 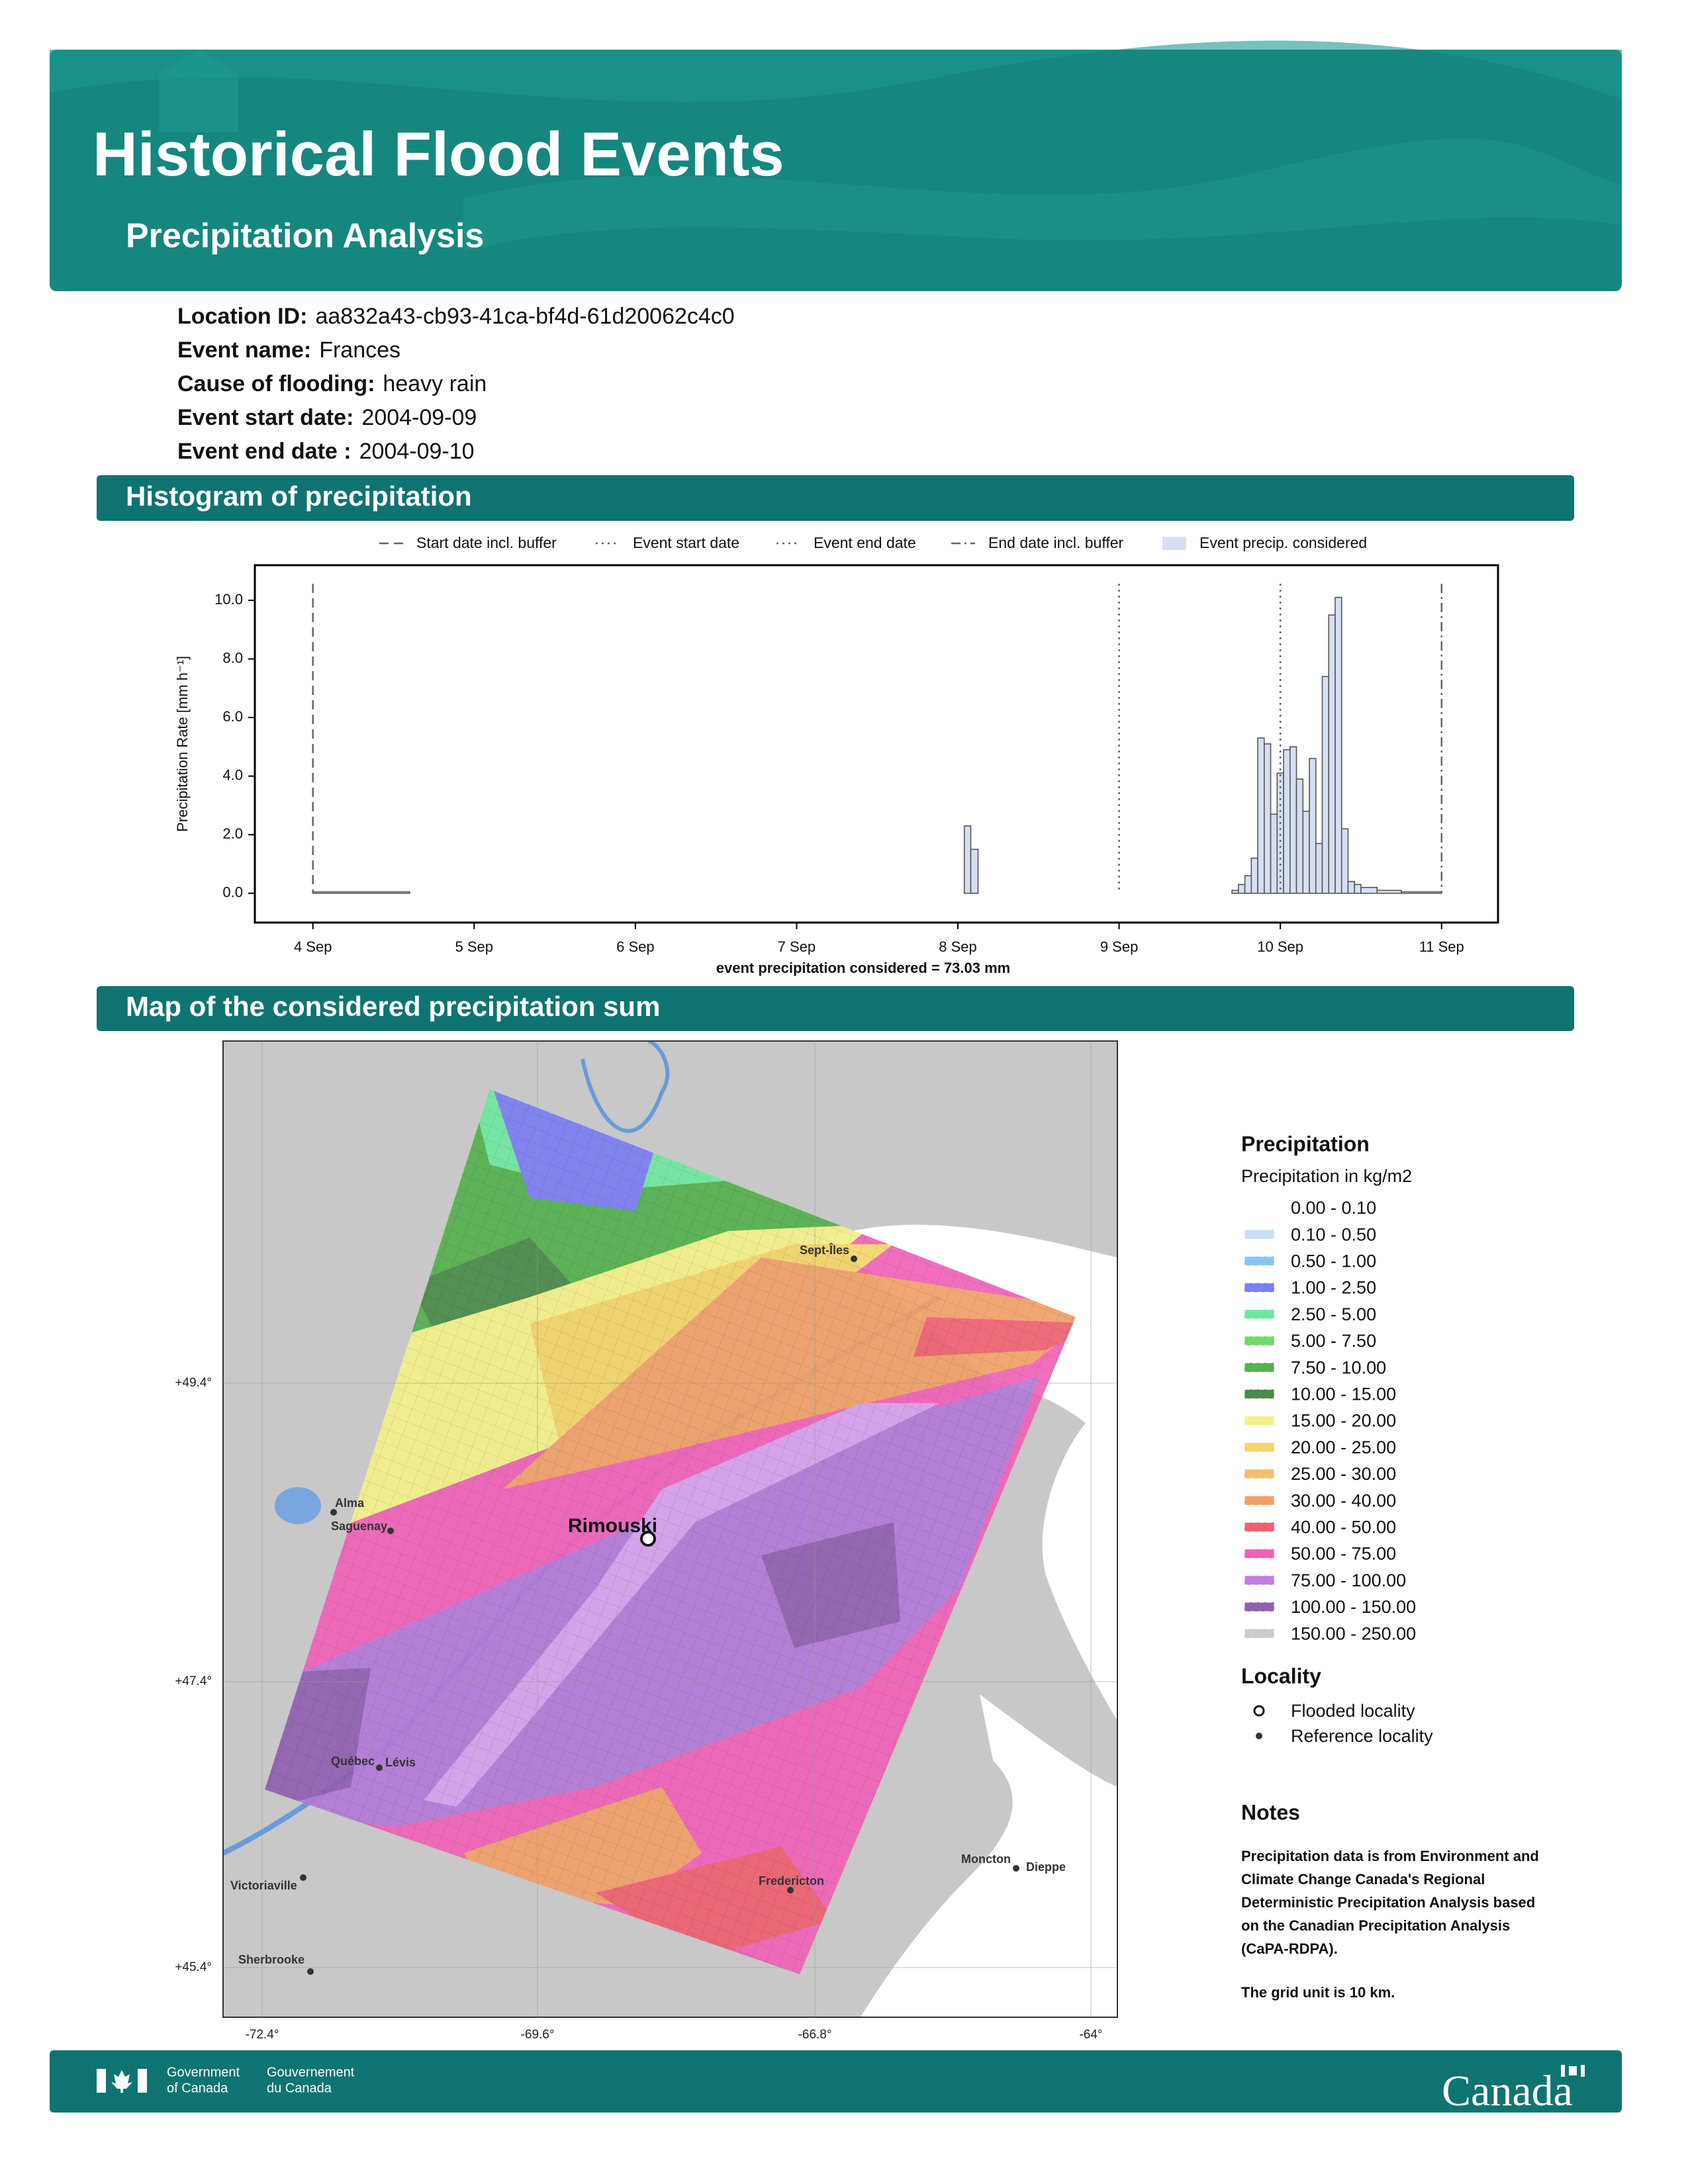 What do you see at coordinates (958, 947) in the screenshot?
I see `x-tick-label: 8 Sep` at bounding box center [958, 947].